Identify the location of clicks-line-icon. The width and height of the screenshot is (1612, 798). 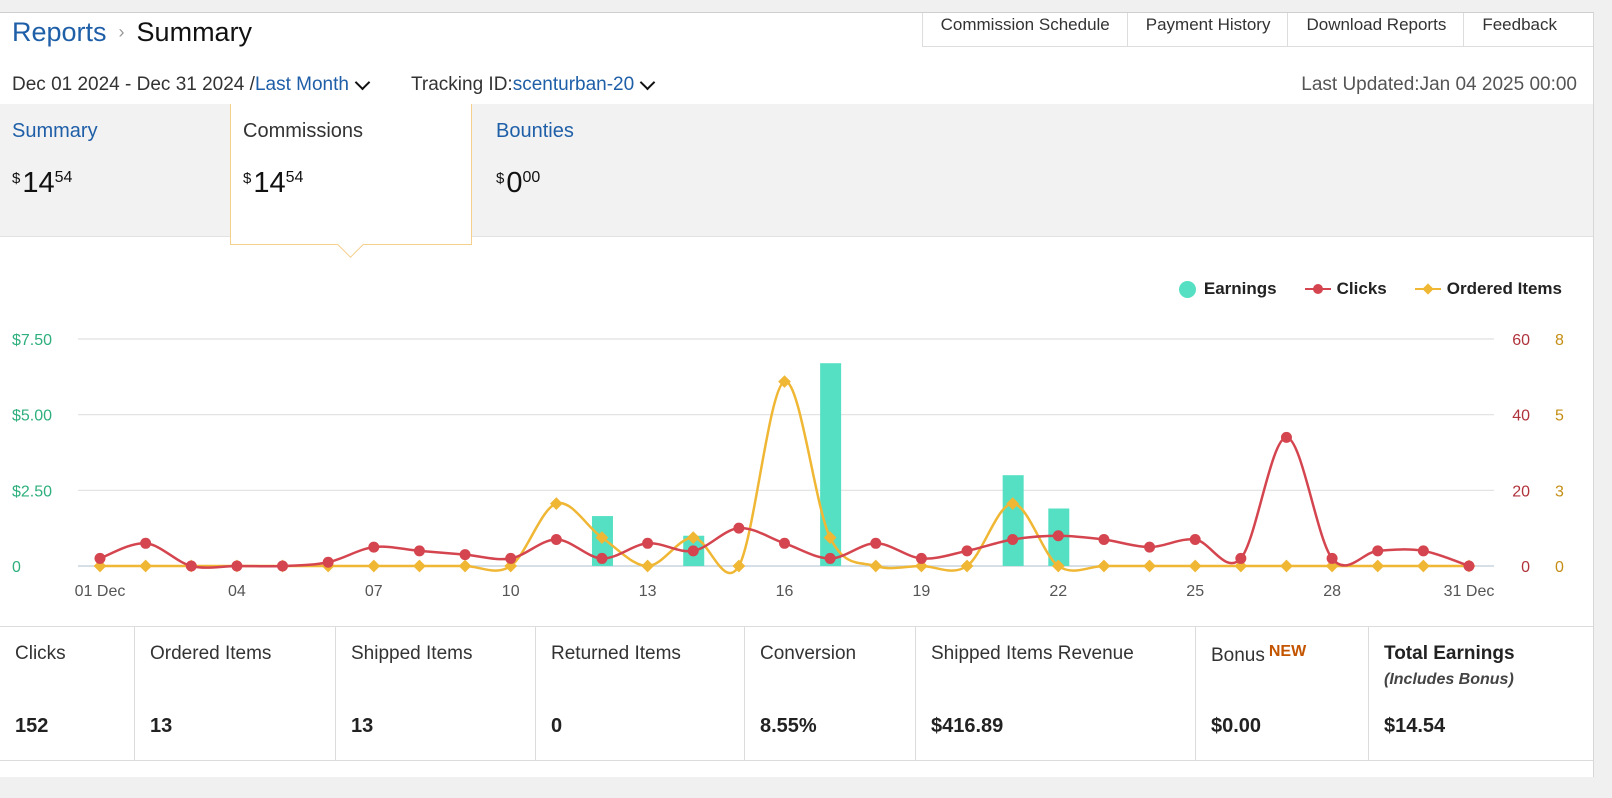
(1317, 289).